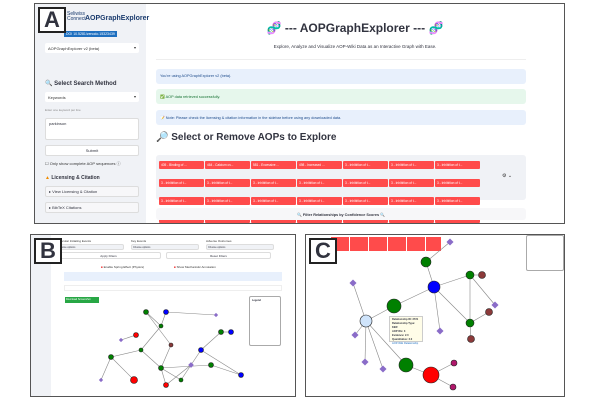 The image size is (600, 400). I want to click on panel-label: C, so click(323, 251).